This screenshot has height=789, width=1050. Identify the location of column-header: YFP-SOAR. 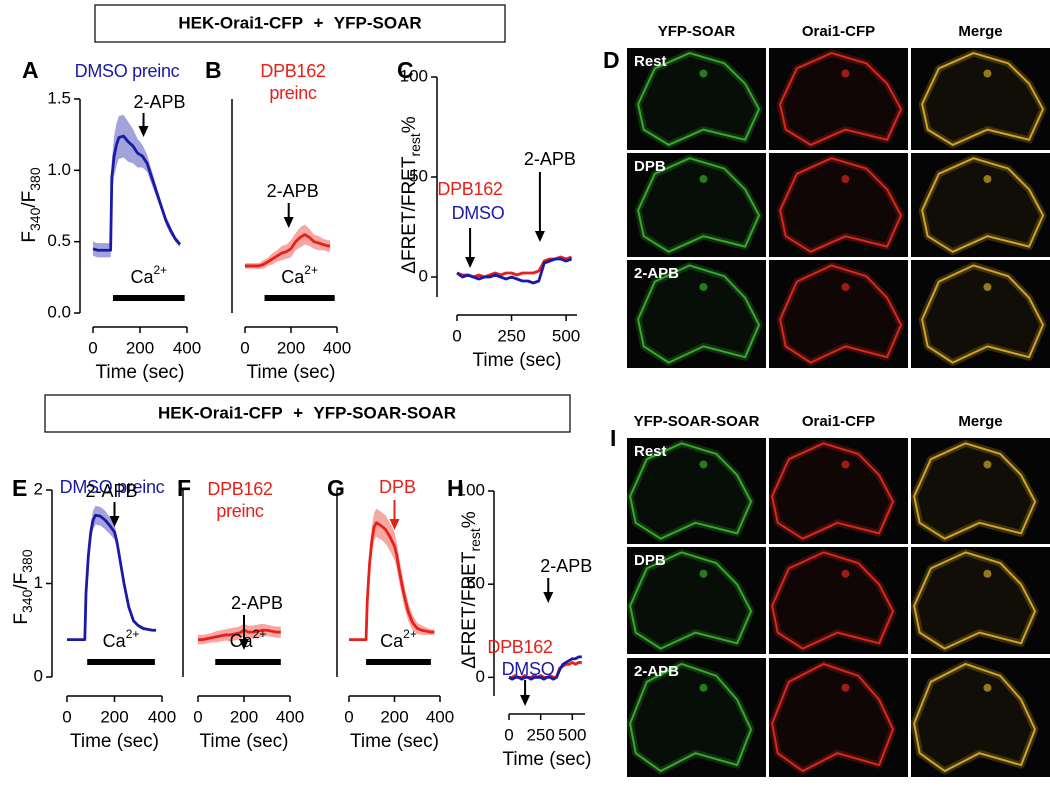
(697, 31).